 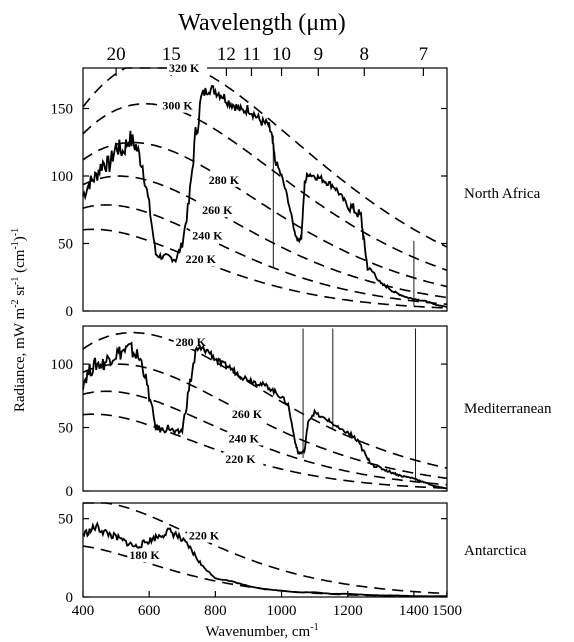 I want to click on x-tick-label-1200: 1200, so click(x=348, y=611).